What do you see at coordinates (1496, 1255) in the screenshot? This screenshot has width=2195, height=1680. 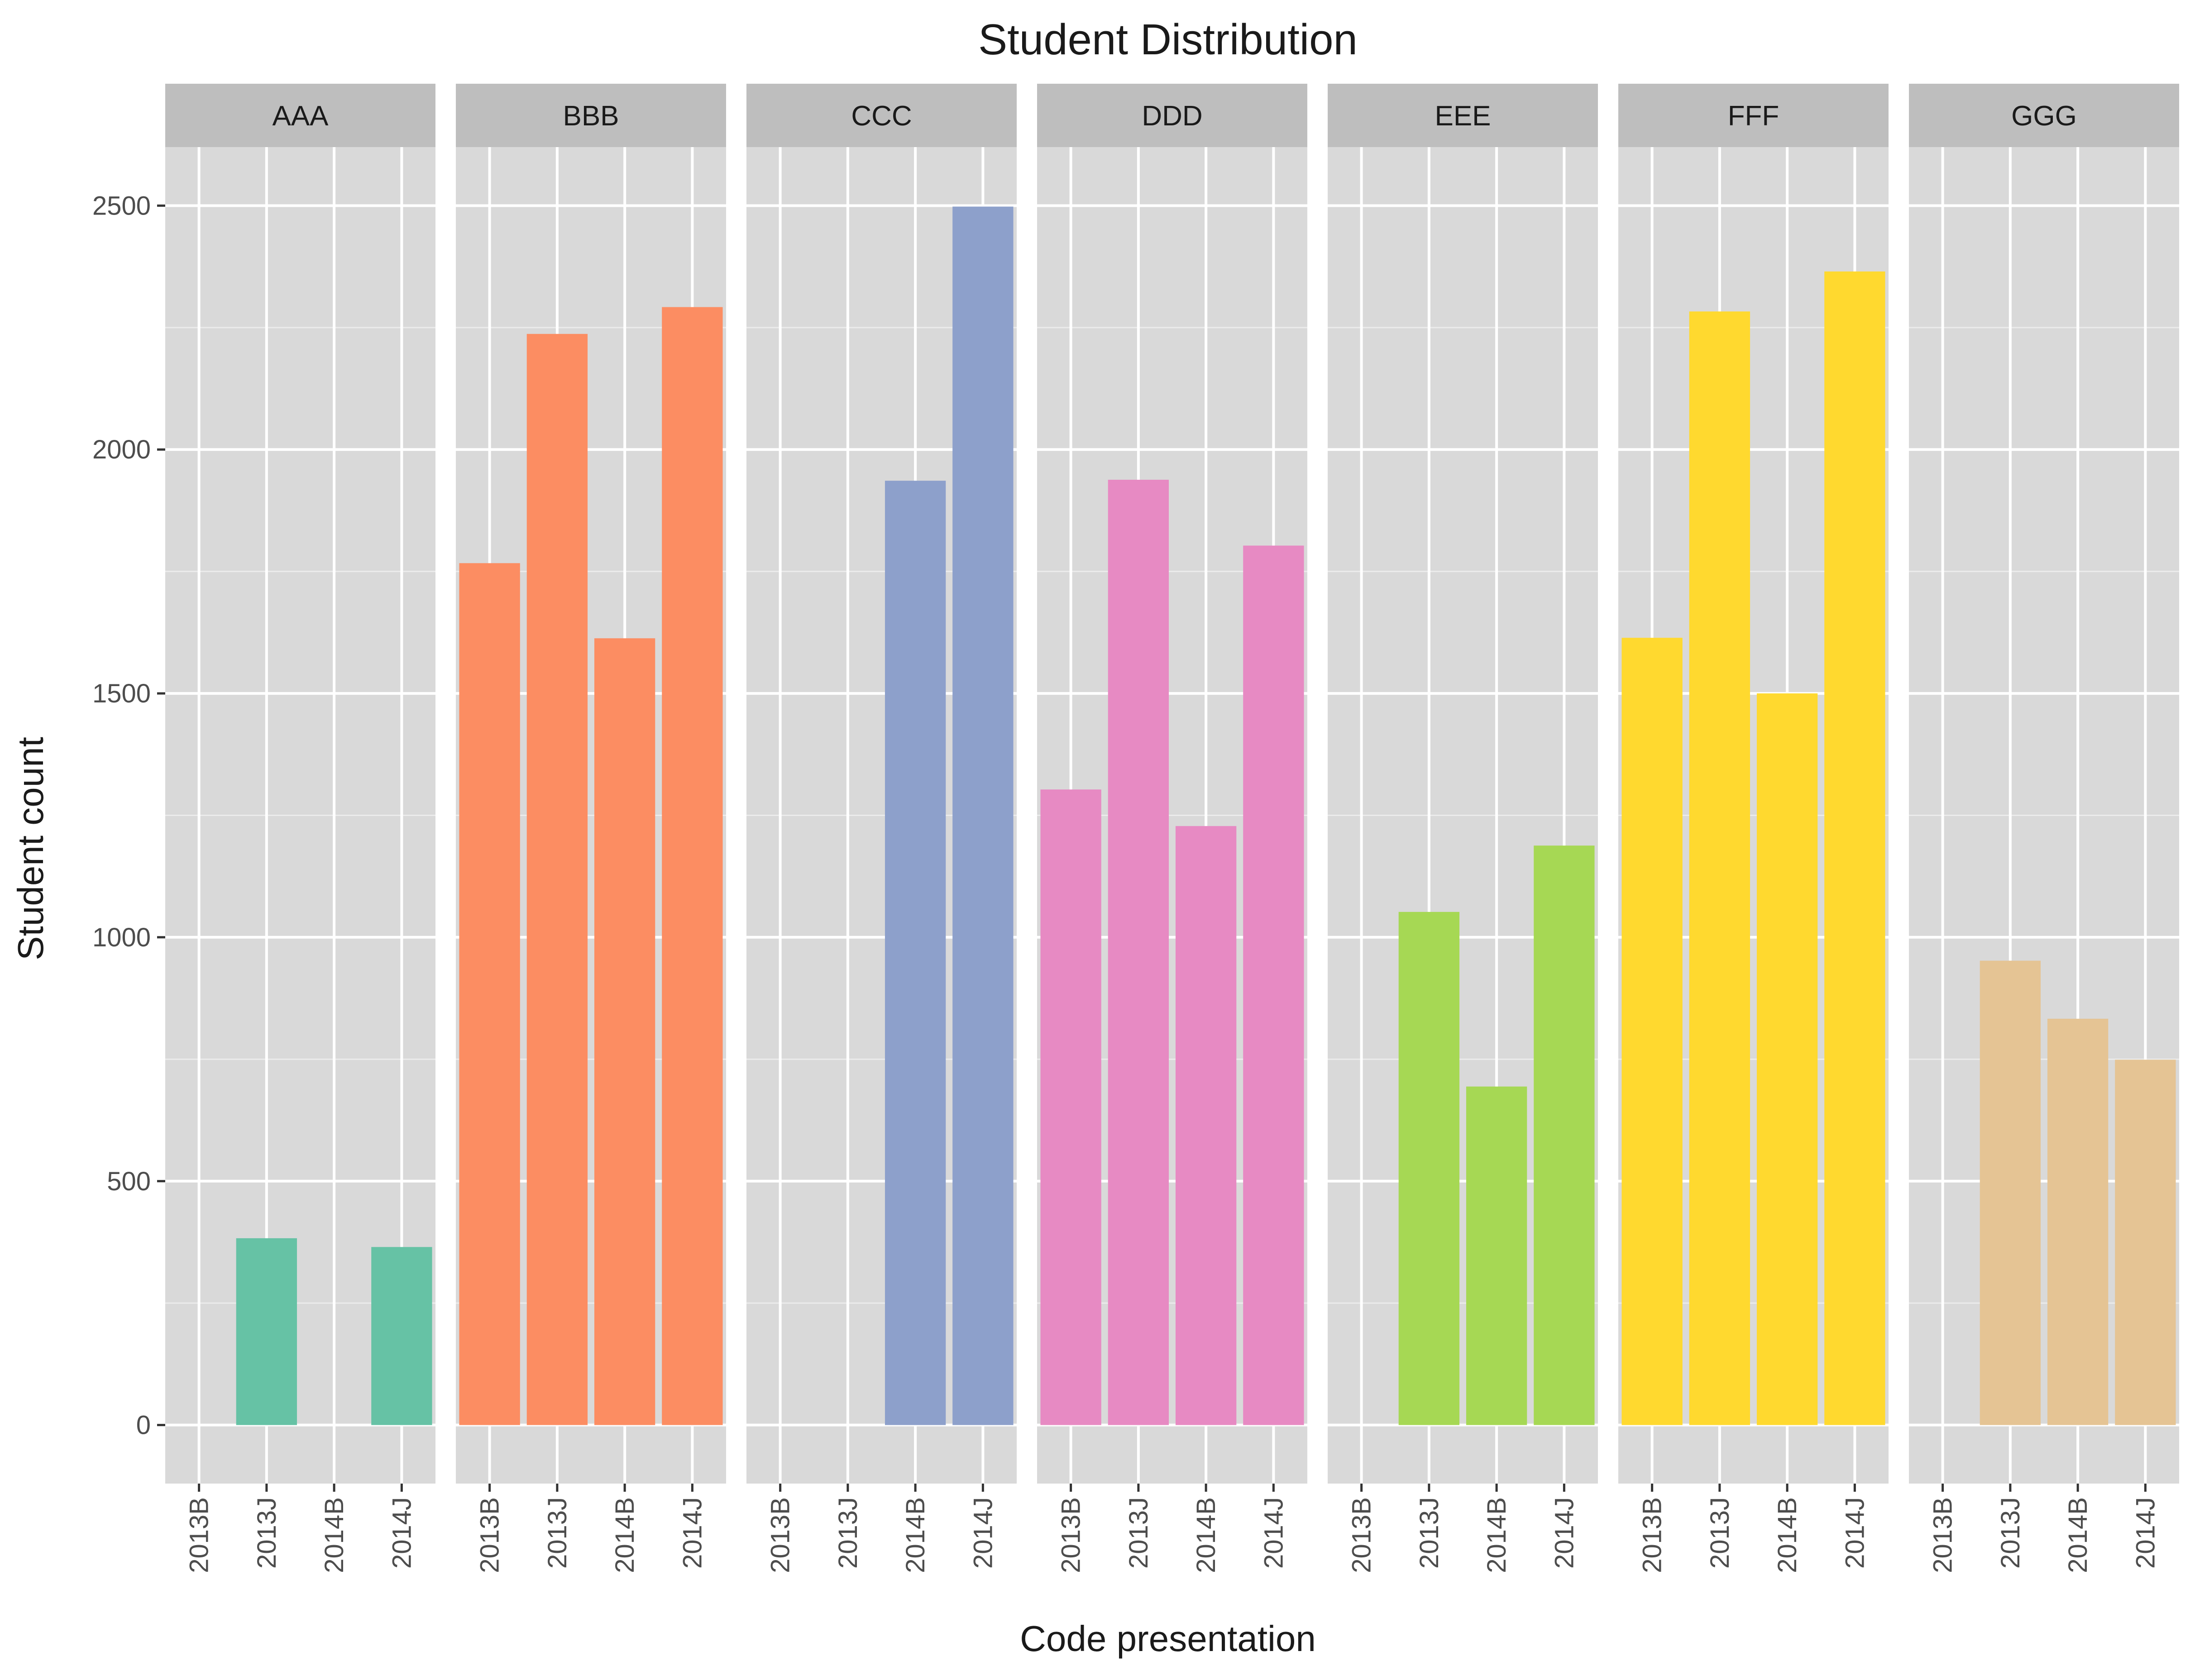 I see `bar-eee-2014b` at bounding box center [1496, 1255].